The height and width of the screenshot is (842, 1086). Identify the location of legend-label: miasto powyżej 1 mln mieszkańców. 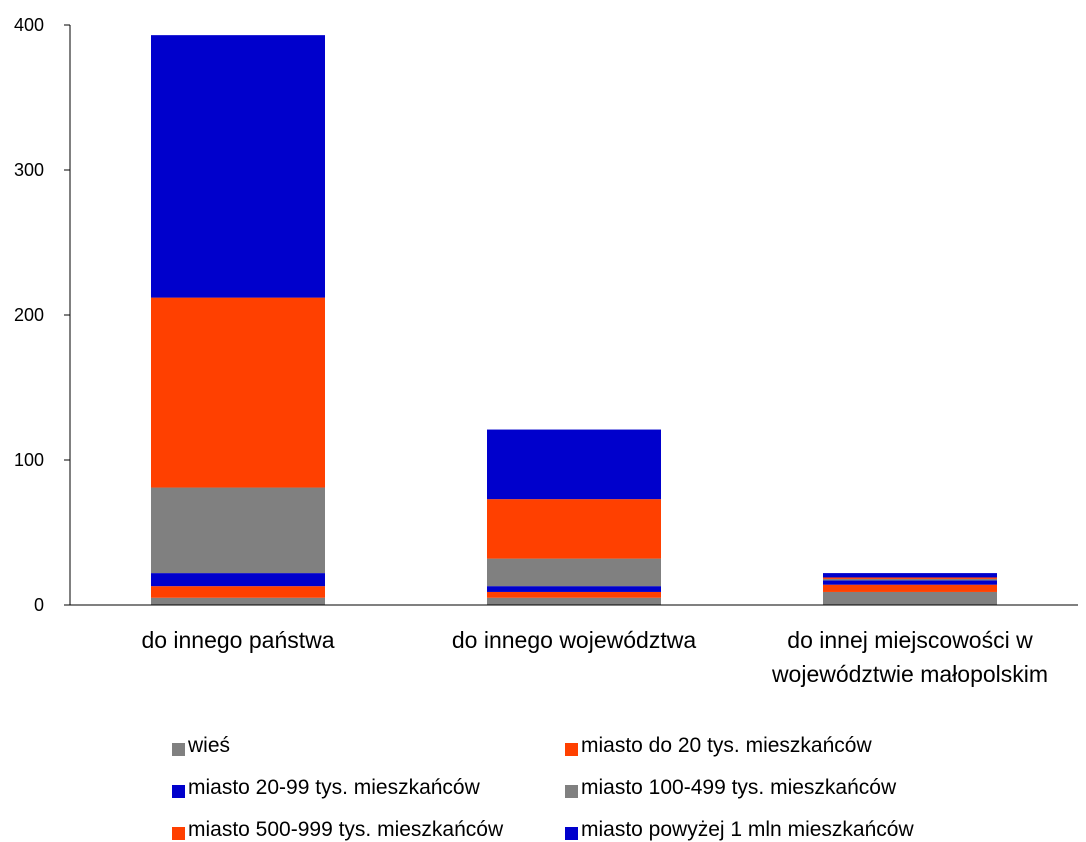
(747, 829).